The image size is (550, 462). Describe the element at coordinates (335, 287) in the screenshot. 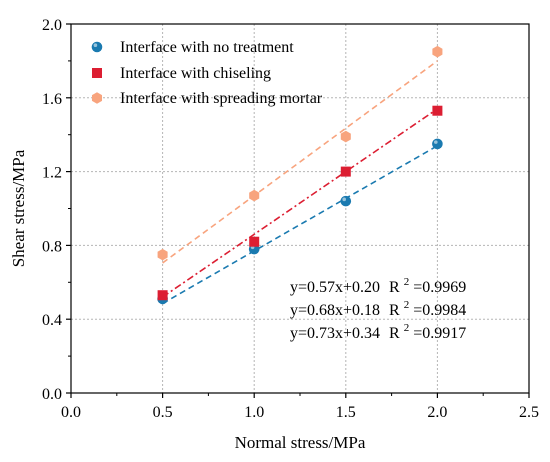

I see `fit-equation-text: y=0.57x+0.20` at that location.